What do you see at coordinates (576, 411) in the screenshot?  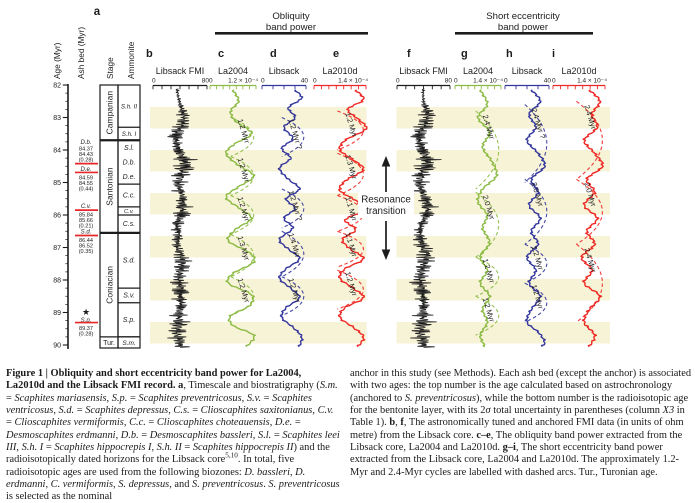 I see `caption-text-segment: total uncertainty in parentheses (column` at bounding box center [576, 411].